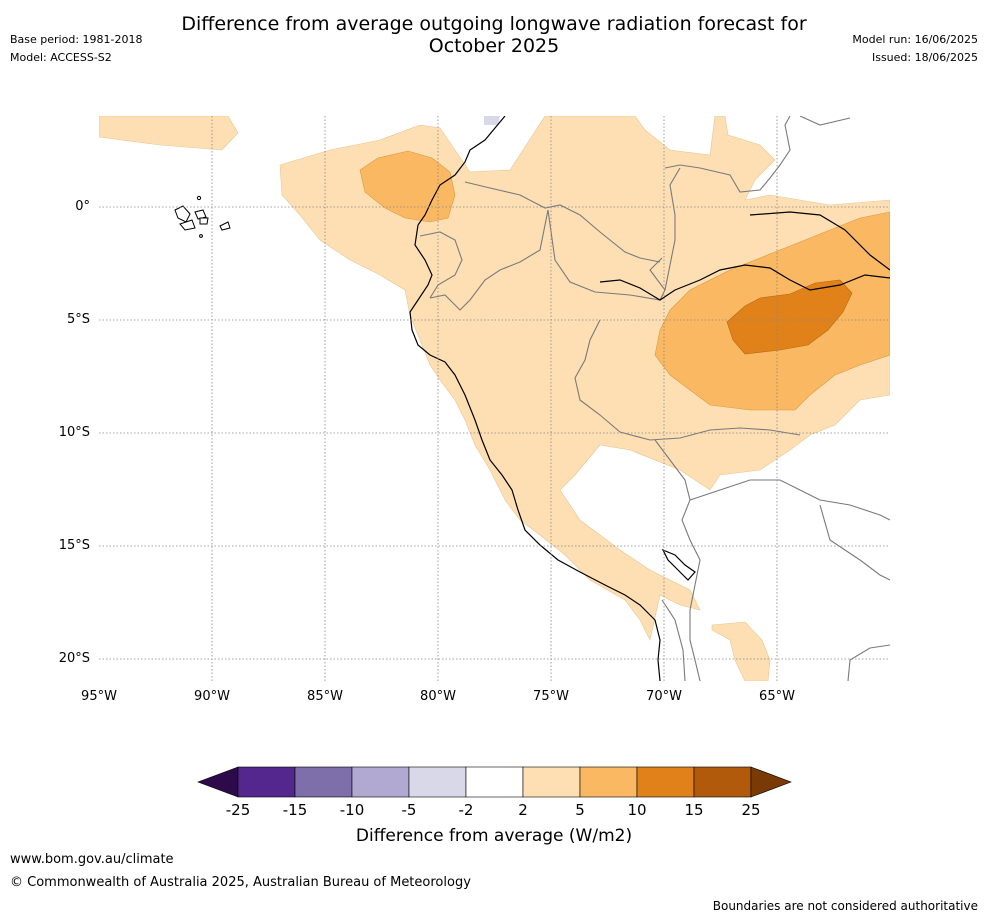 The image size is (988, 919). What do you see at coordinates (409, 810) in the screenshot?
I see `colorbar-tick: -5` at bounding box center [409, 810].